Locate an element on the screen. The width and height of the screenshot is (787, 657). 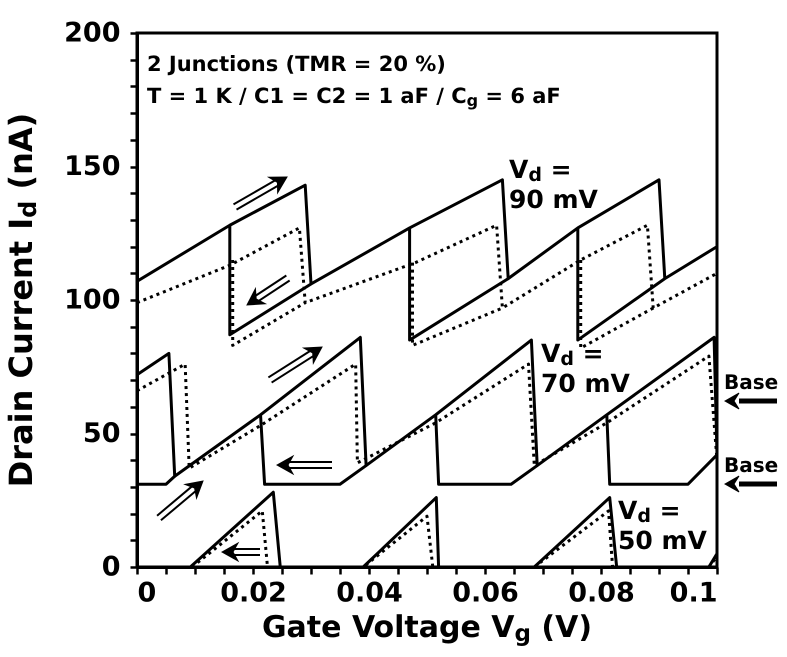
text: T = 1 K / C1 = C2 = 1 aF / C$_{g}$ = 6 aF is located at coordinates (354, 97).